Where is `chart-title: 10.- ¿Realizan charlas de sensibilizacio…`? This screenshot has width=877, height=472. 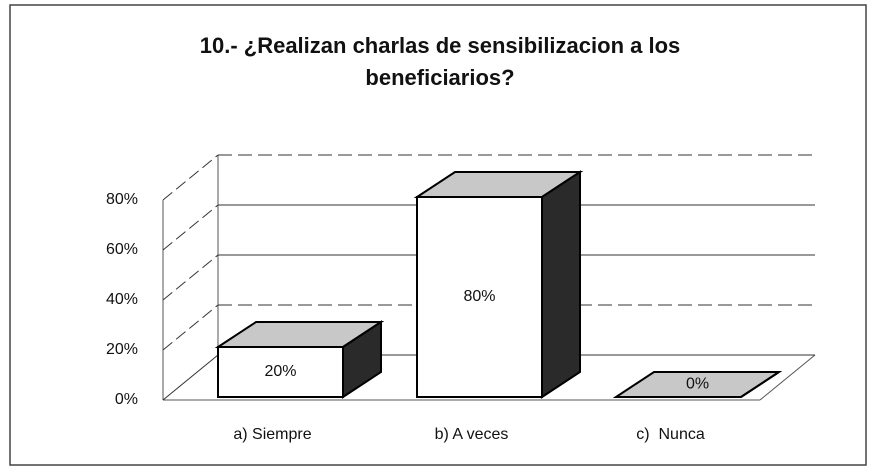
chart-title: 10.- ¿Realizan charlas de sensibilizacio… is located at coordinates (440, 61).